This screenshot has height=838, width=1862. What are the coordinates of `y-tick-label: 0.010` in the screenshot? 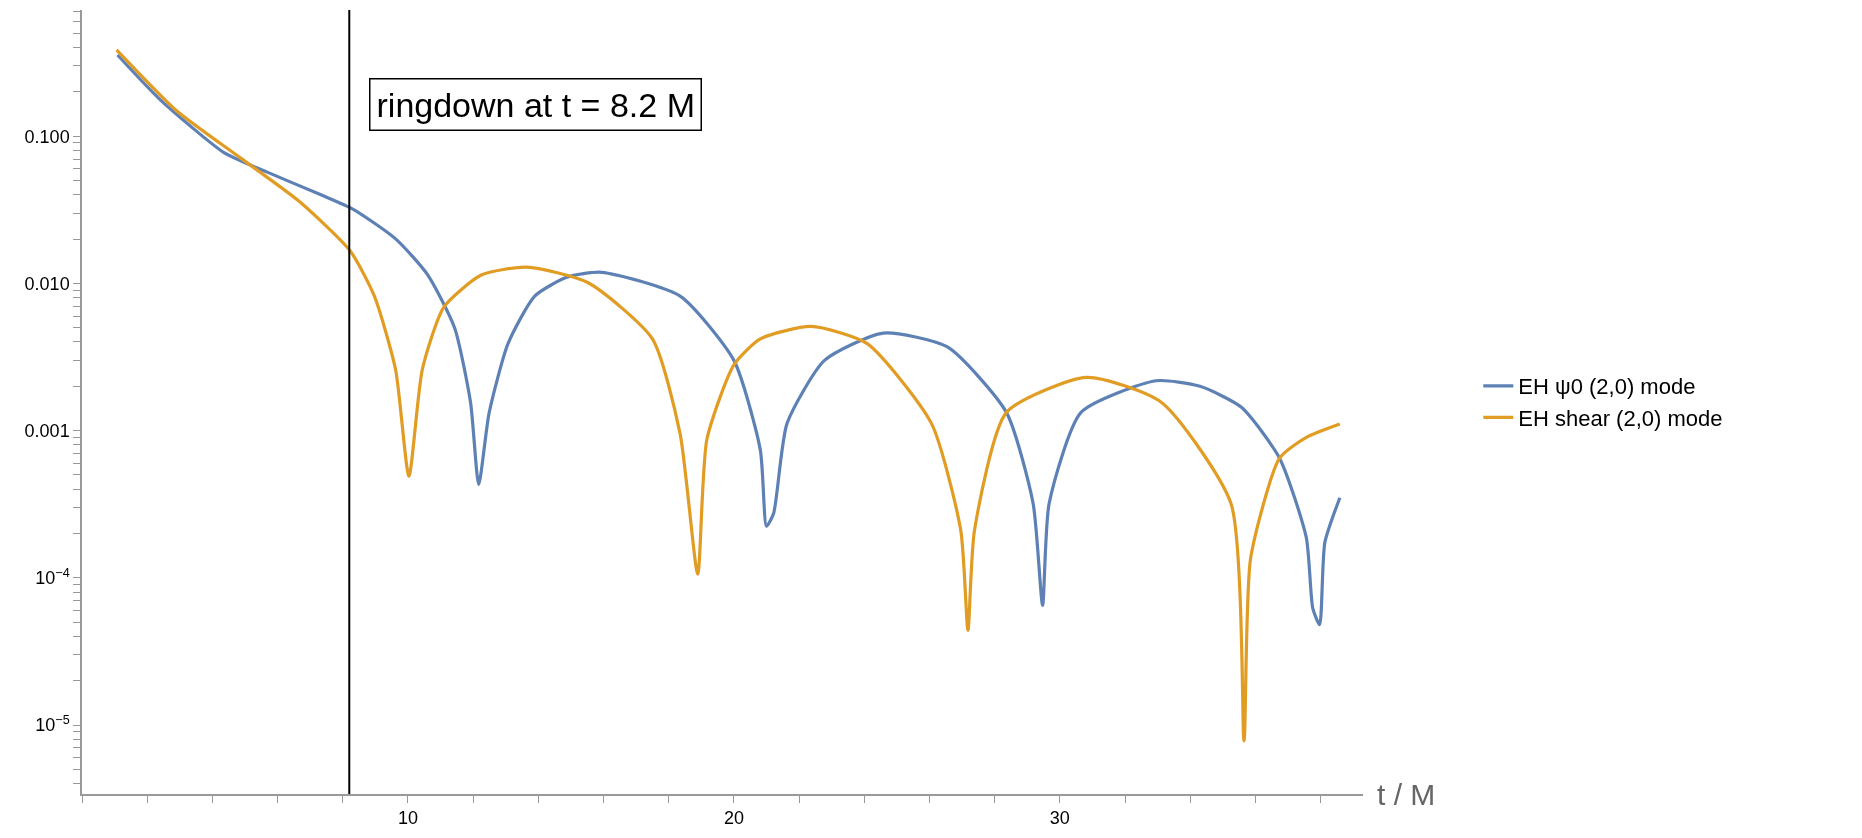 It's located at (47, 283).